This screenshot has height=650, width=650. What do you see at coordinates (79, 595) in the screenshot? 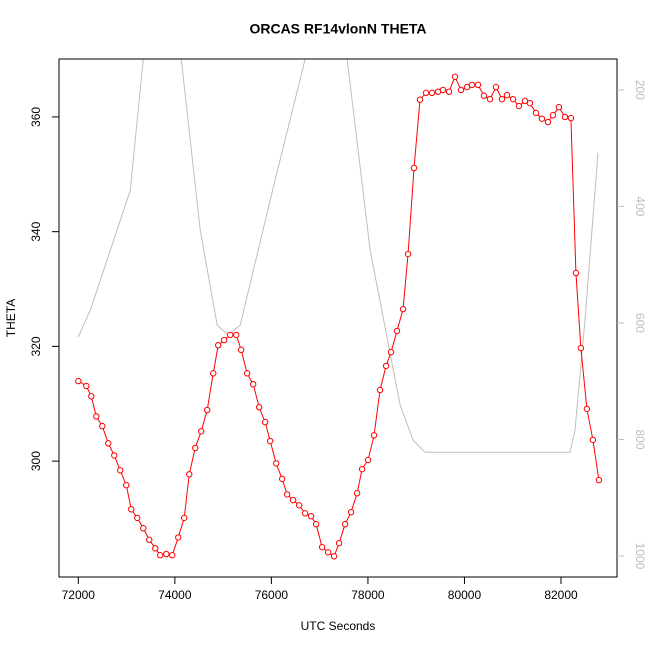
I see `x-tick-label: 72000` at bounding box center [79, 595].